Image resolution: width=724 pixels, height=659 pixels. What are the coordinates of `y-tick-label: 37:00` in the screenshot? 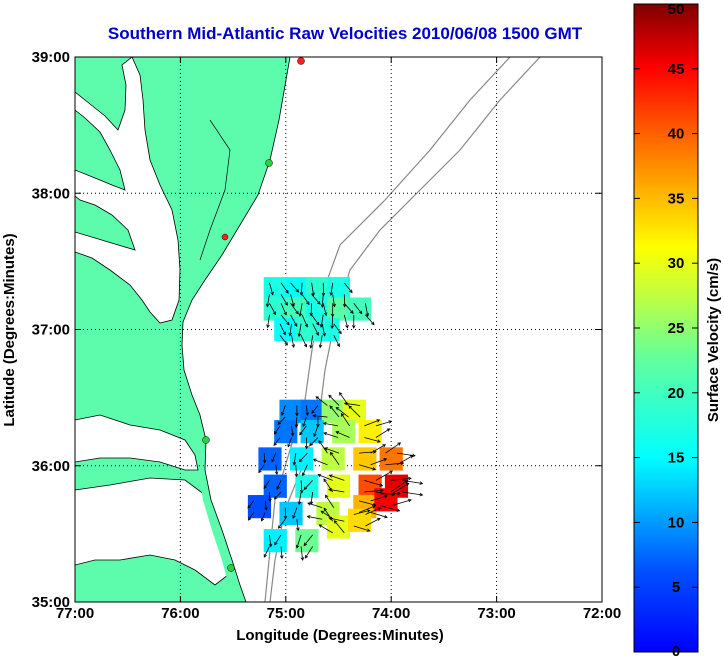 It's located at (51, 330).